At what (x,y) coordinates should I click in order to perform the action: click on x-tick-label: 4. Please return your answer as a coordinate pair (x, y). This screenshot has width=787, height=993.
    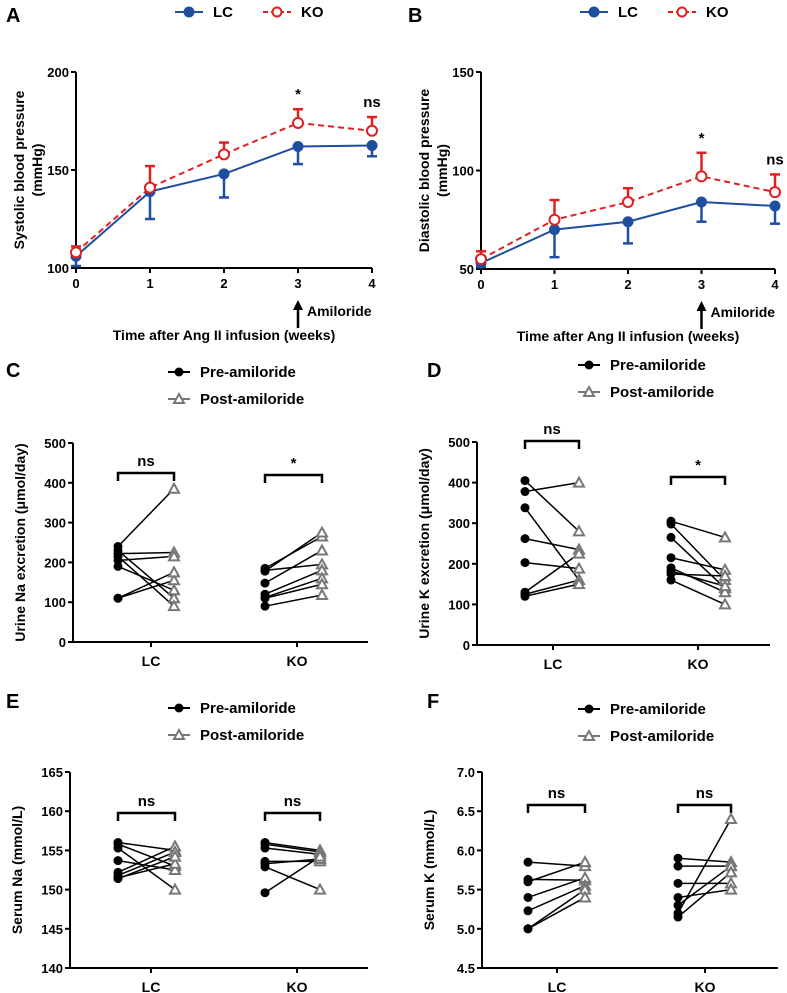
    Looking at the image, I should click on (775, 284).